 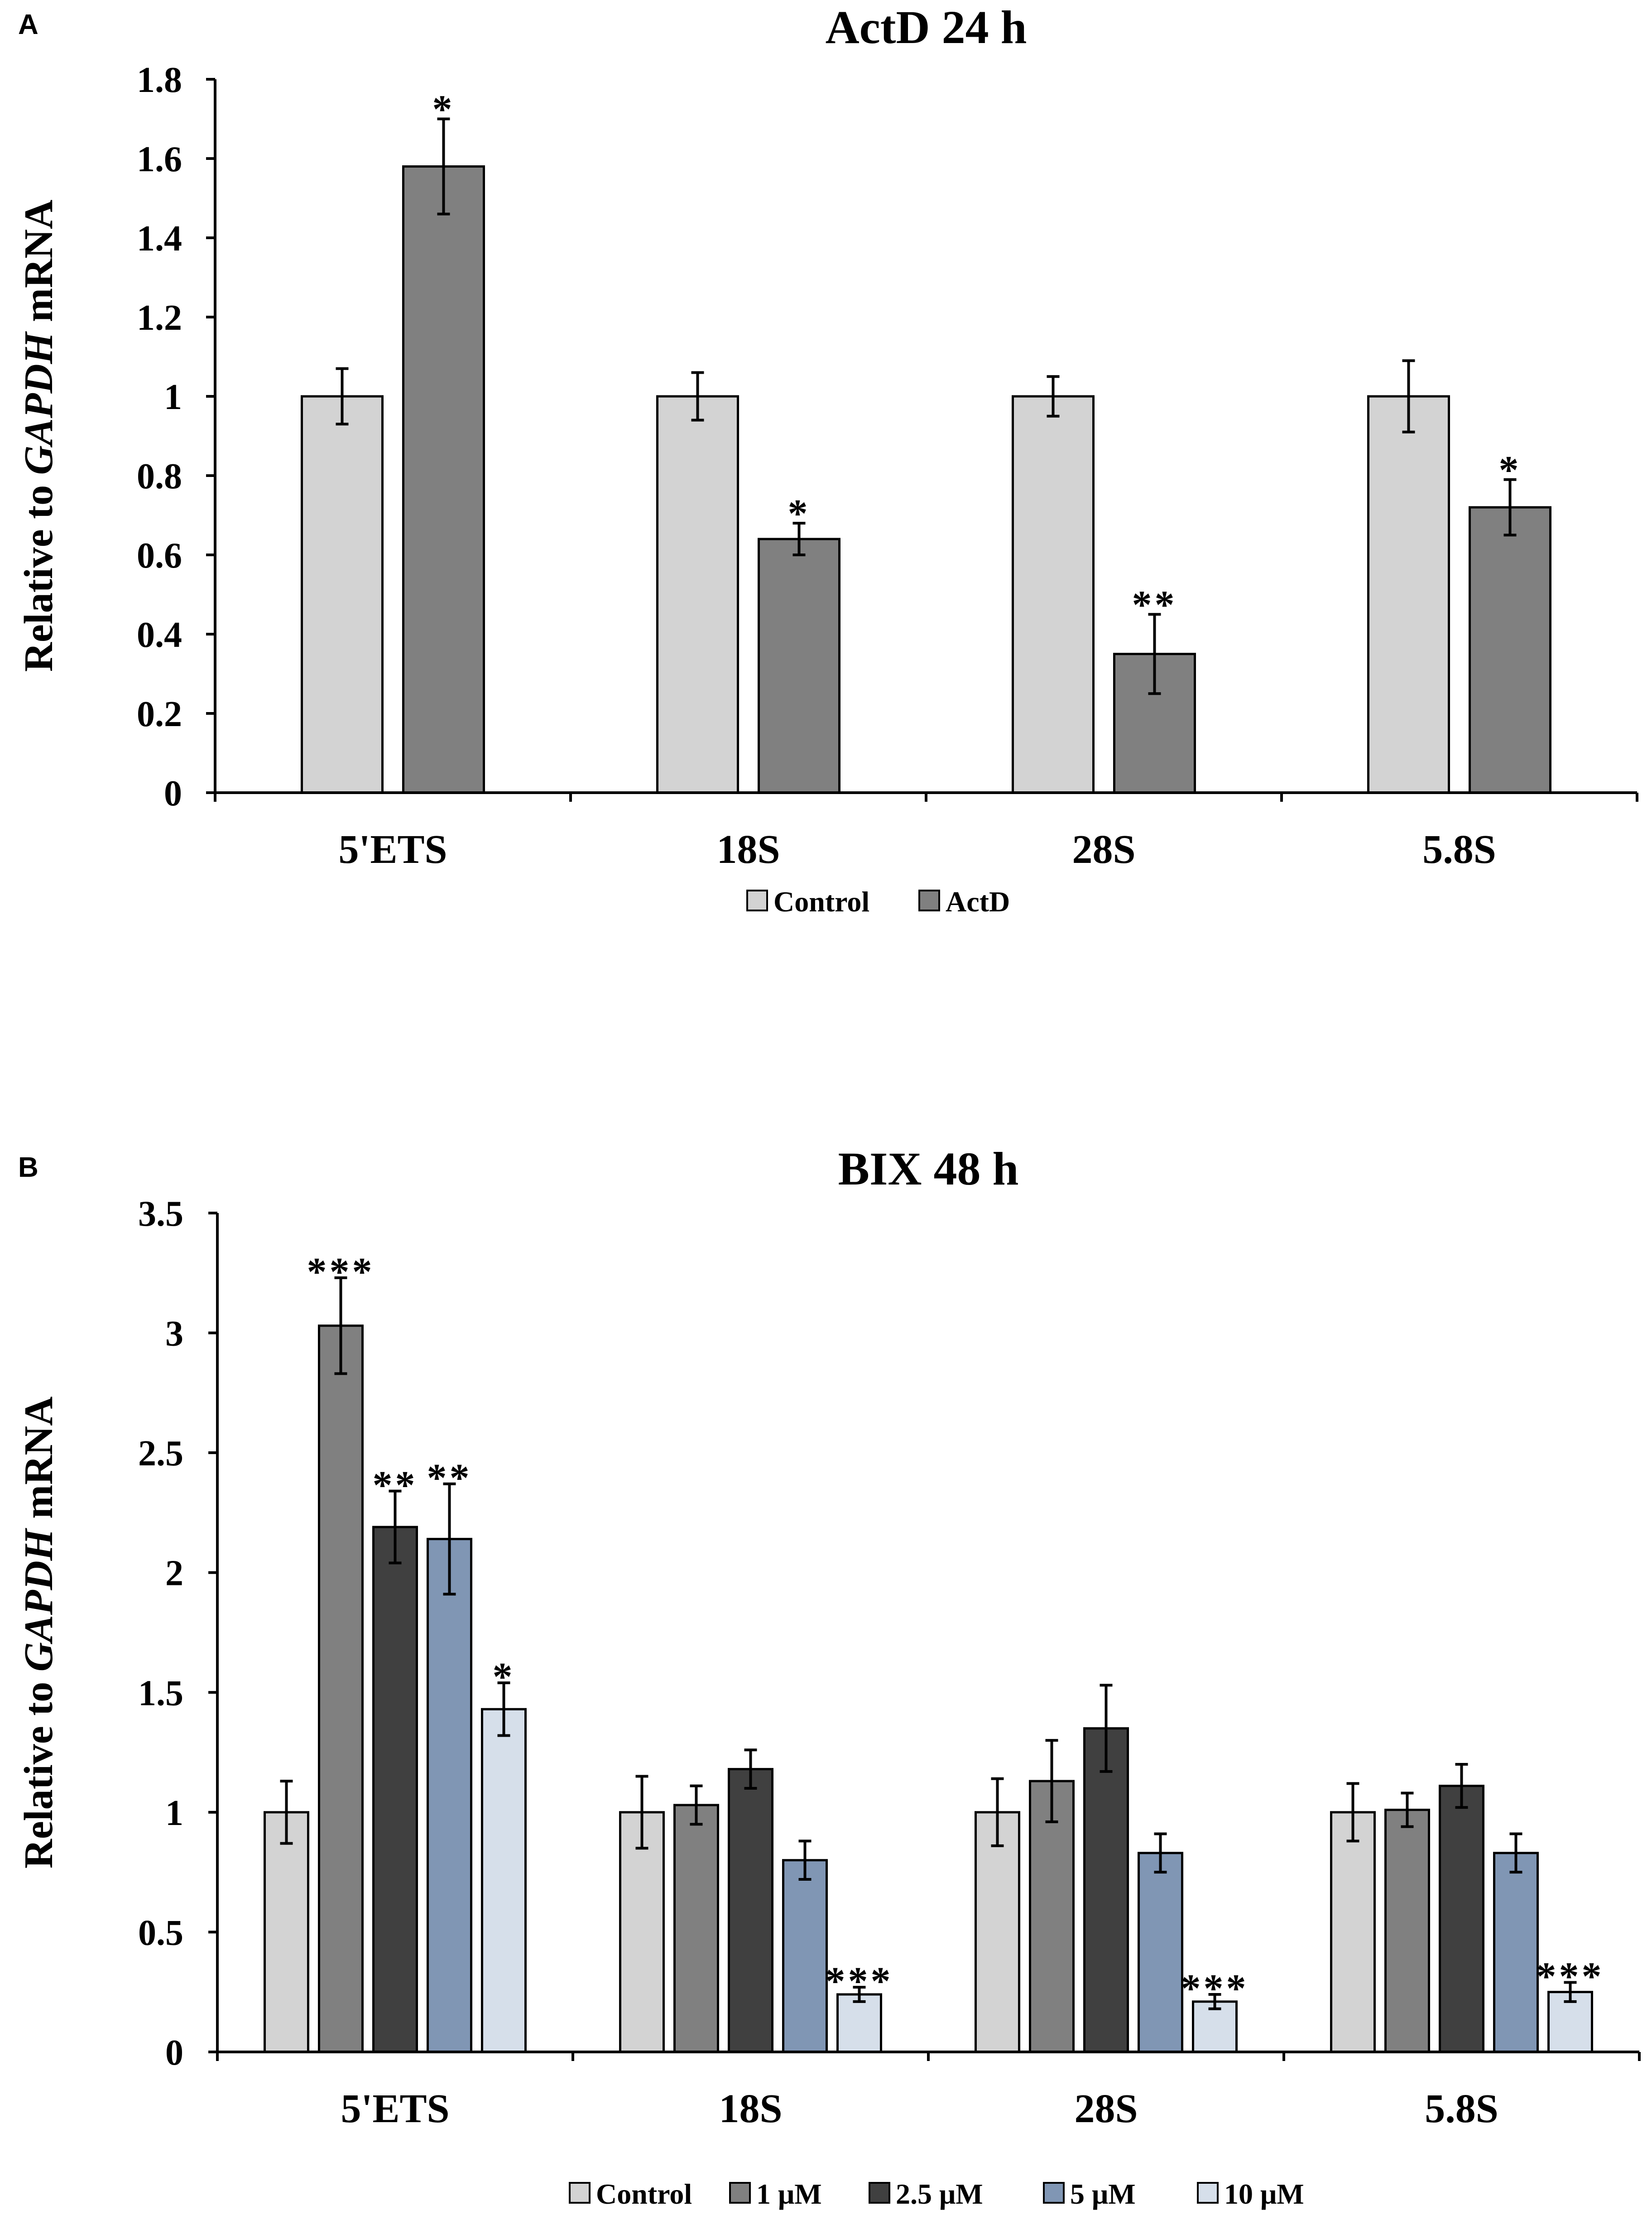 I want to click on panel-b-y-tick-label-1: 0.5, so click(x=160, y=1933).